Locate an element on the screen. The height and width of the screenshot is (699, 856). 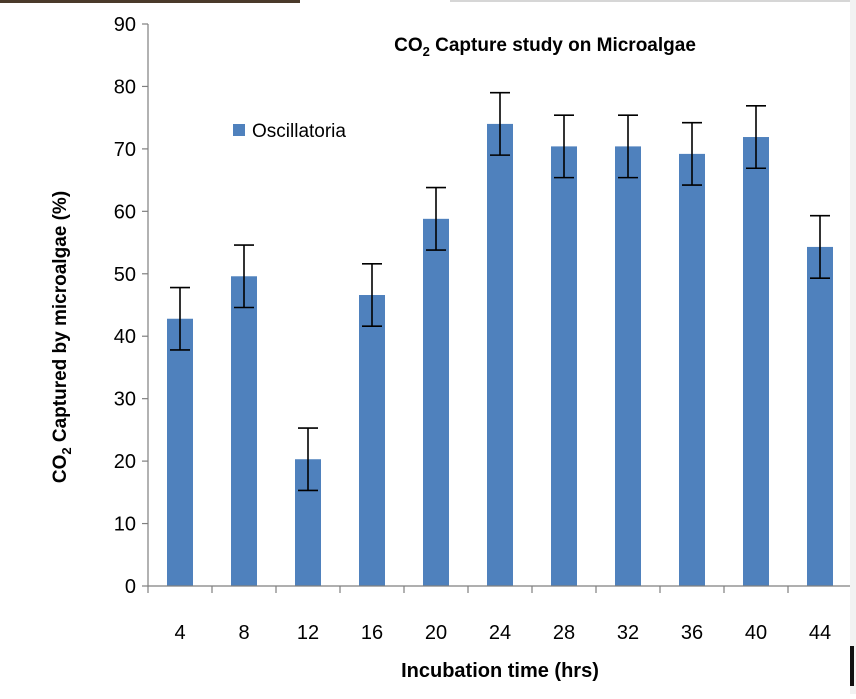
x-tick-label-36: 36 is located at coordinates (692, 633).